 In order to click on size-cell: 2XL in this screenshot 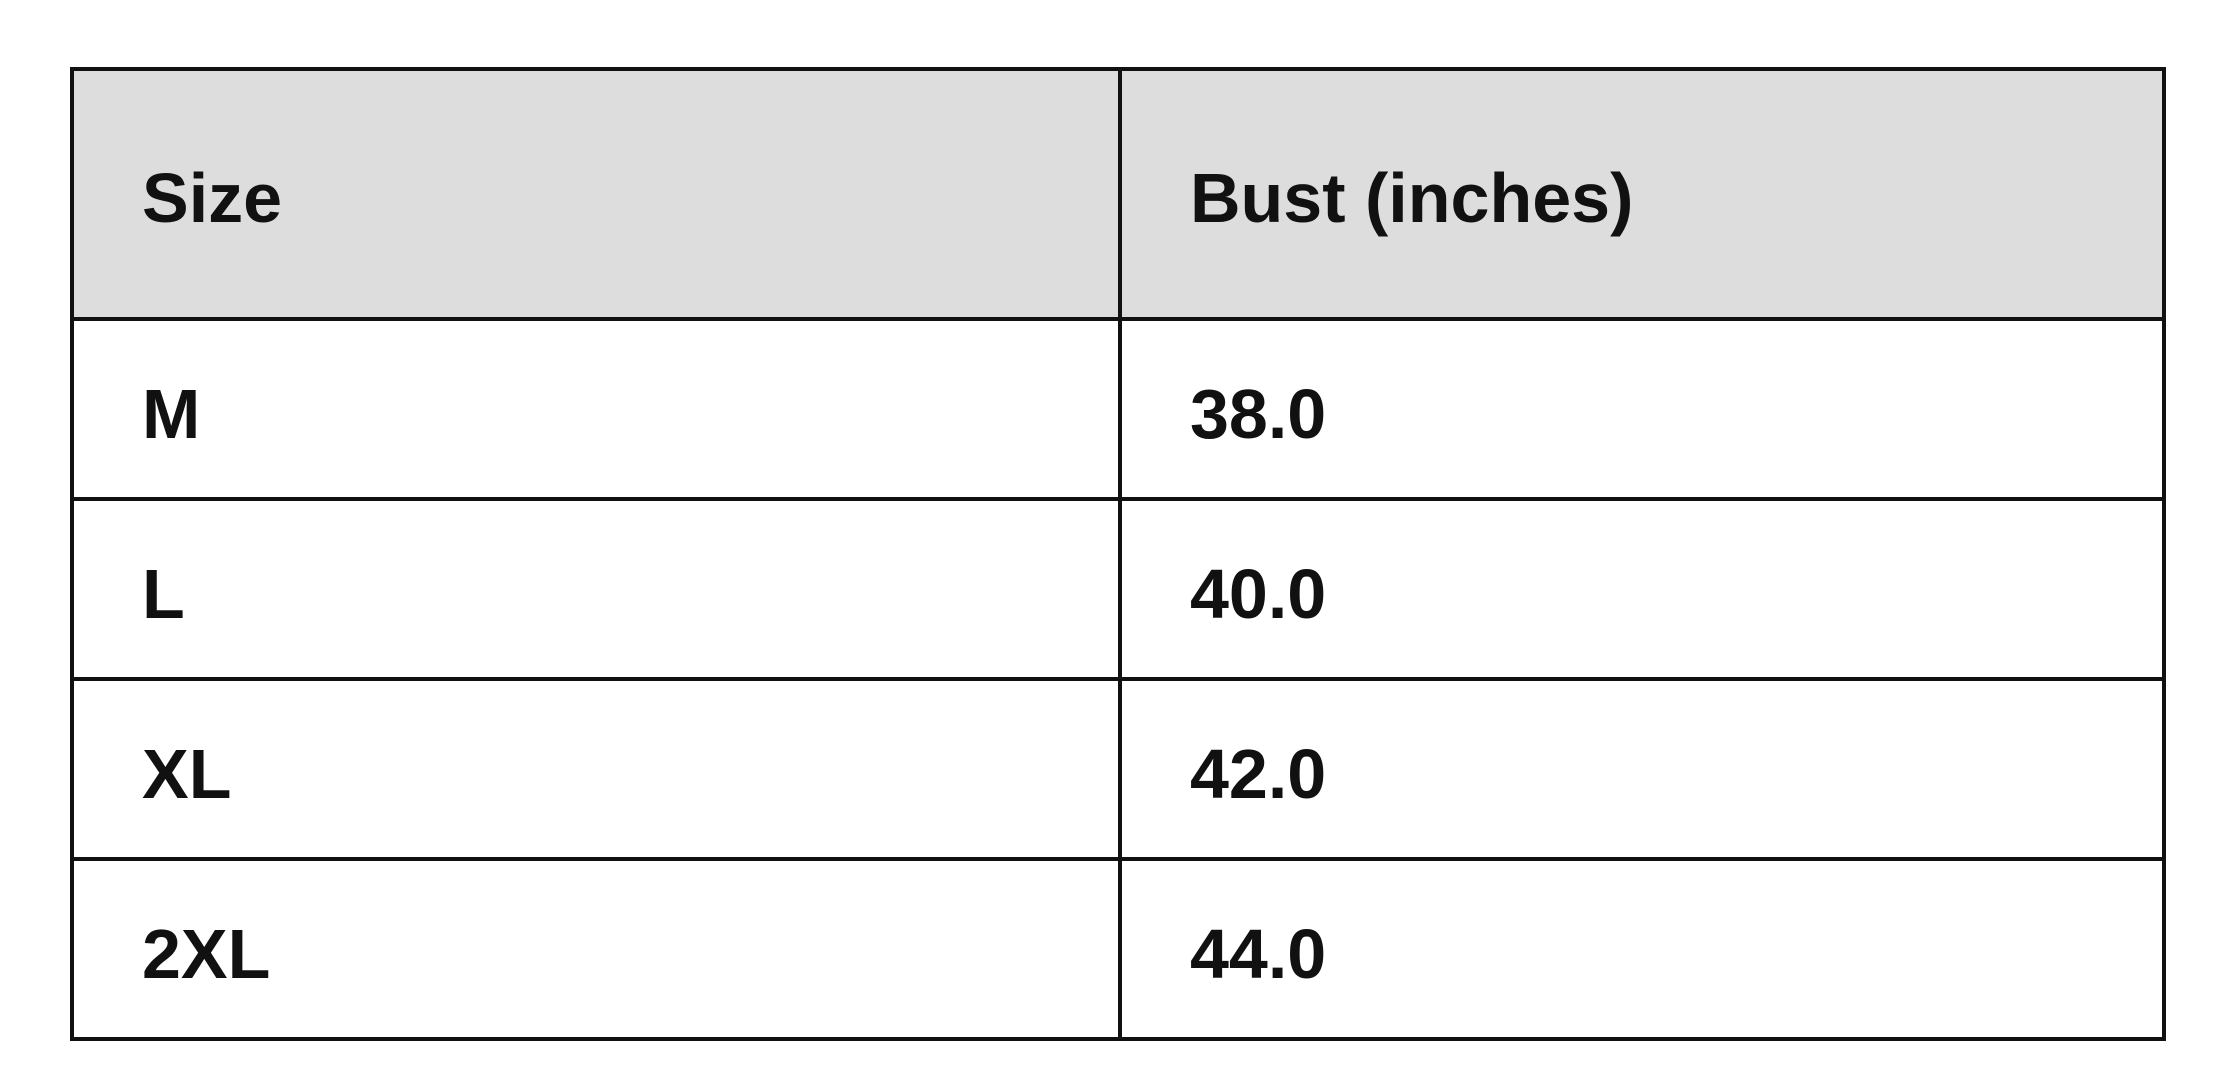, I will do `click(596, 949)`.